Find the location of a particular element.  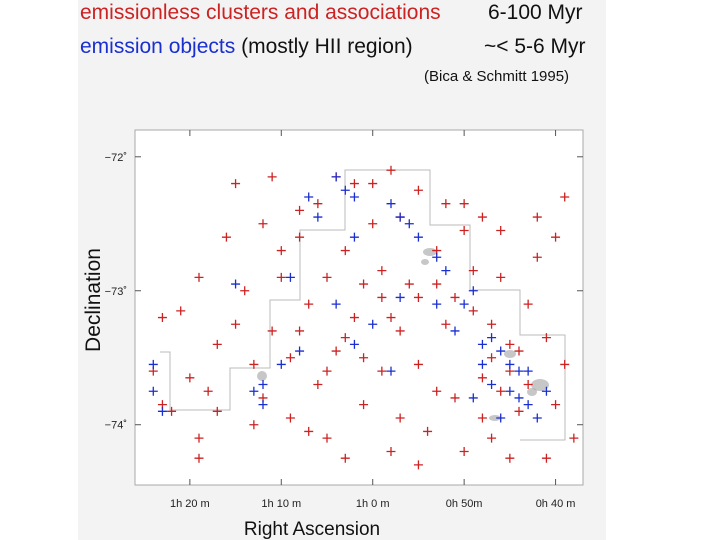

legend-red-label: emissionless clusters and associations is located at coordinates (260, 12).